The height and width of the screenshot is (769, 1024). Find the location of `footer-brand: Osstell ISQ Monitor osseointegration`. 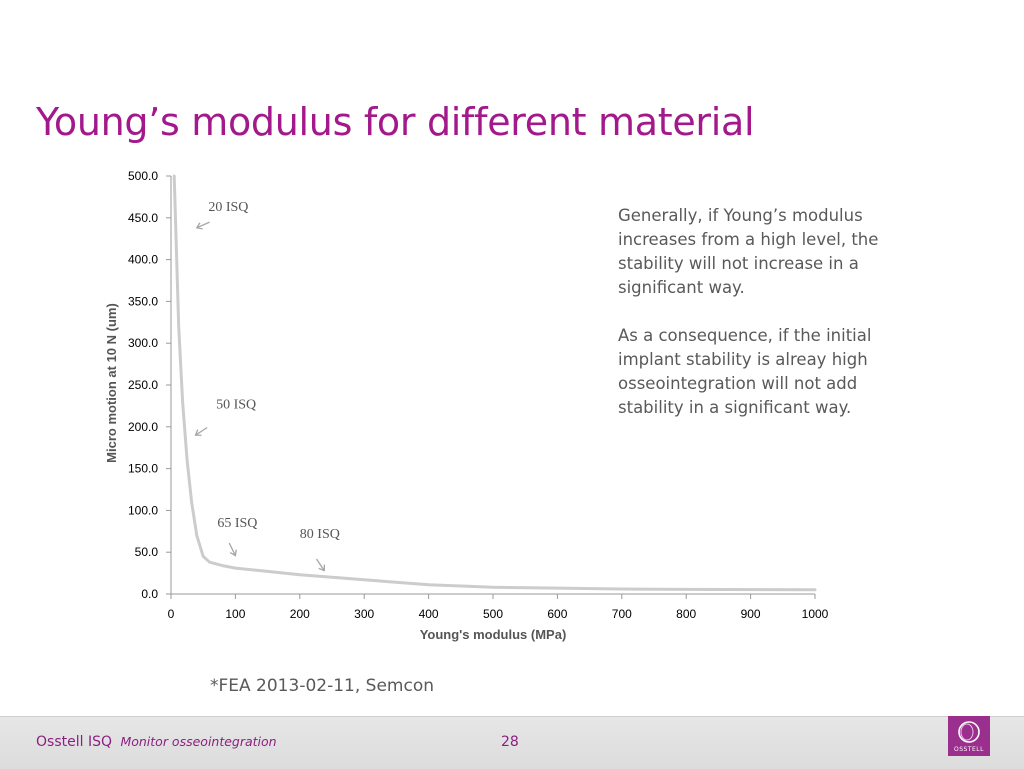

footer-brand: Osstell ISQ Monitor osseointegration is located at coordinates (156, 742).